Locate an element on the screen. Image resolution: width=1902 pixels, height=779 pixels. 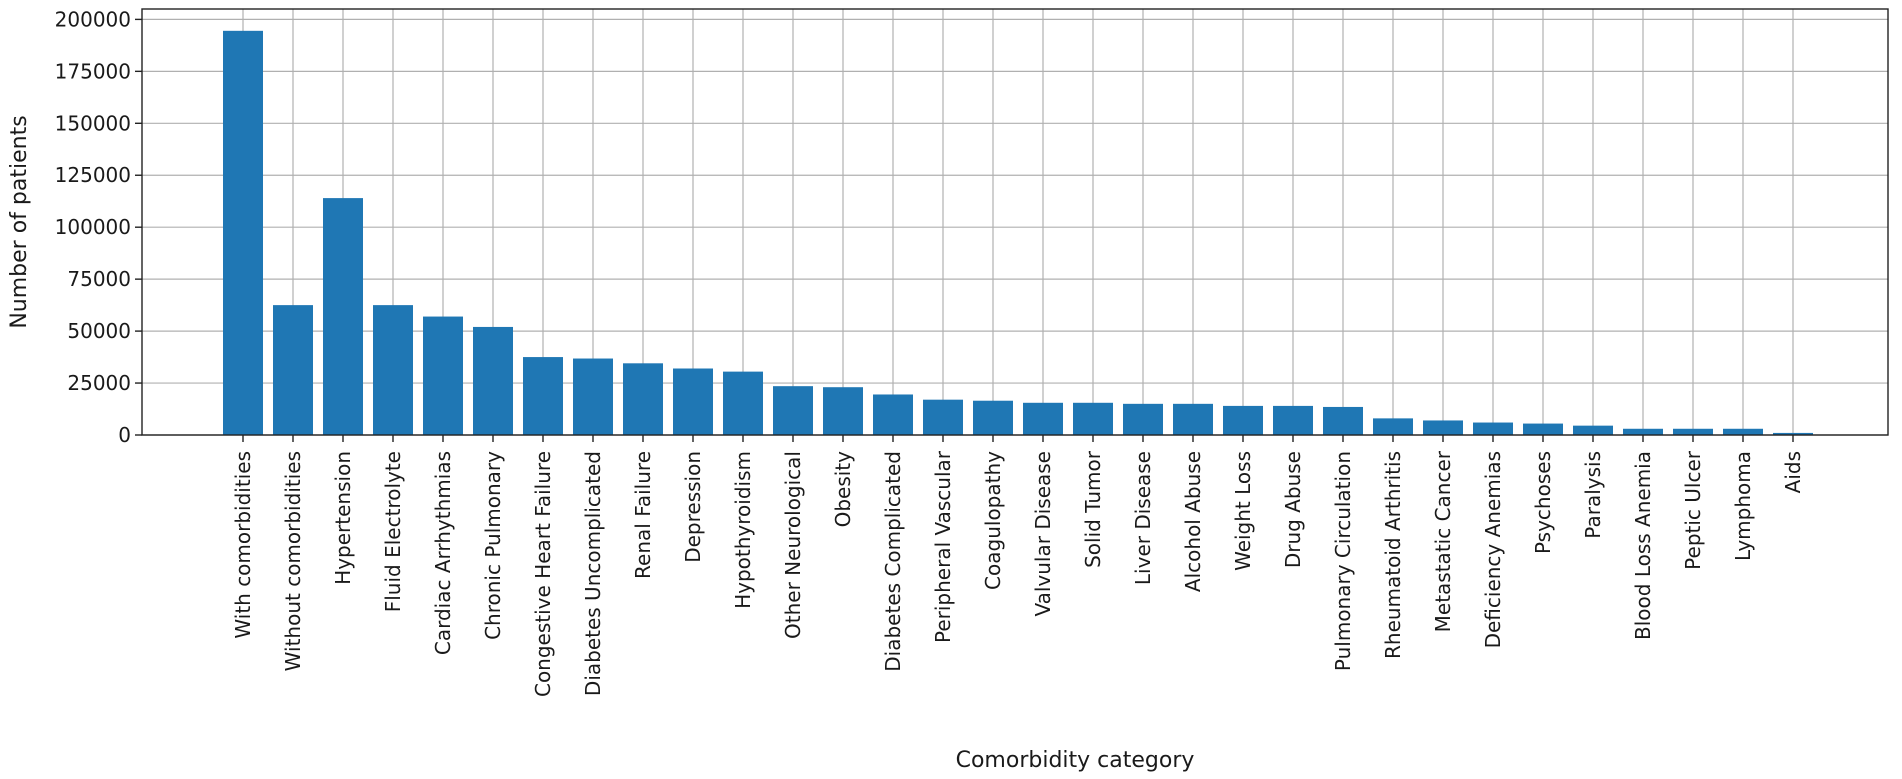
x-tick-label: Alcohol Abuse is located at coordinates (1193, 521).